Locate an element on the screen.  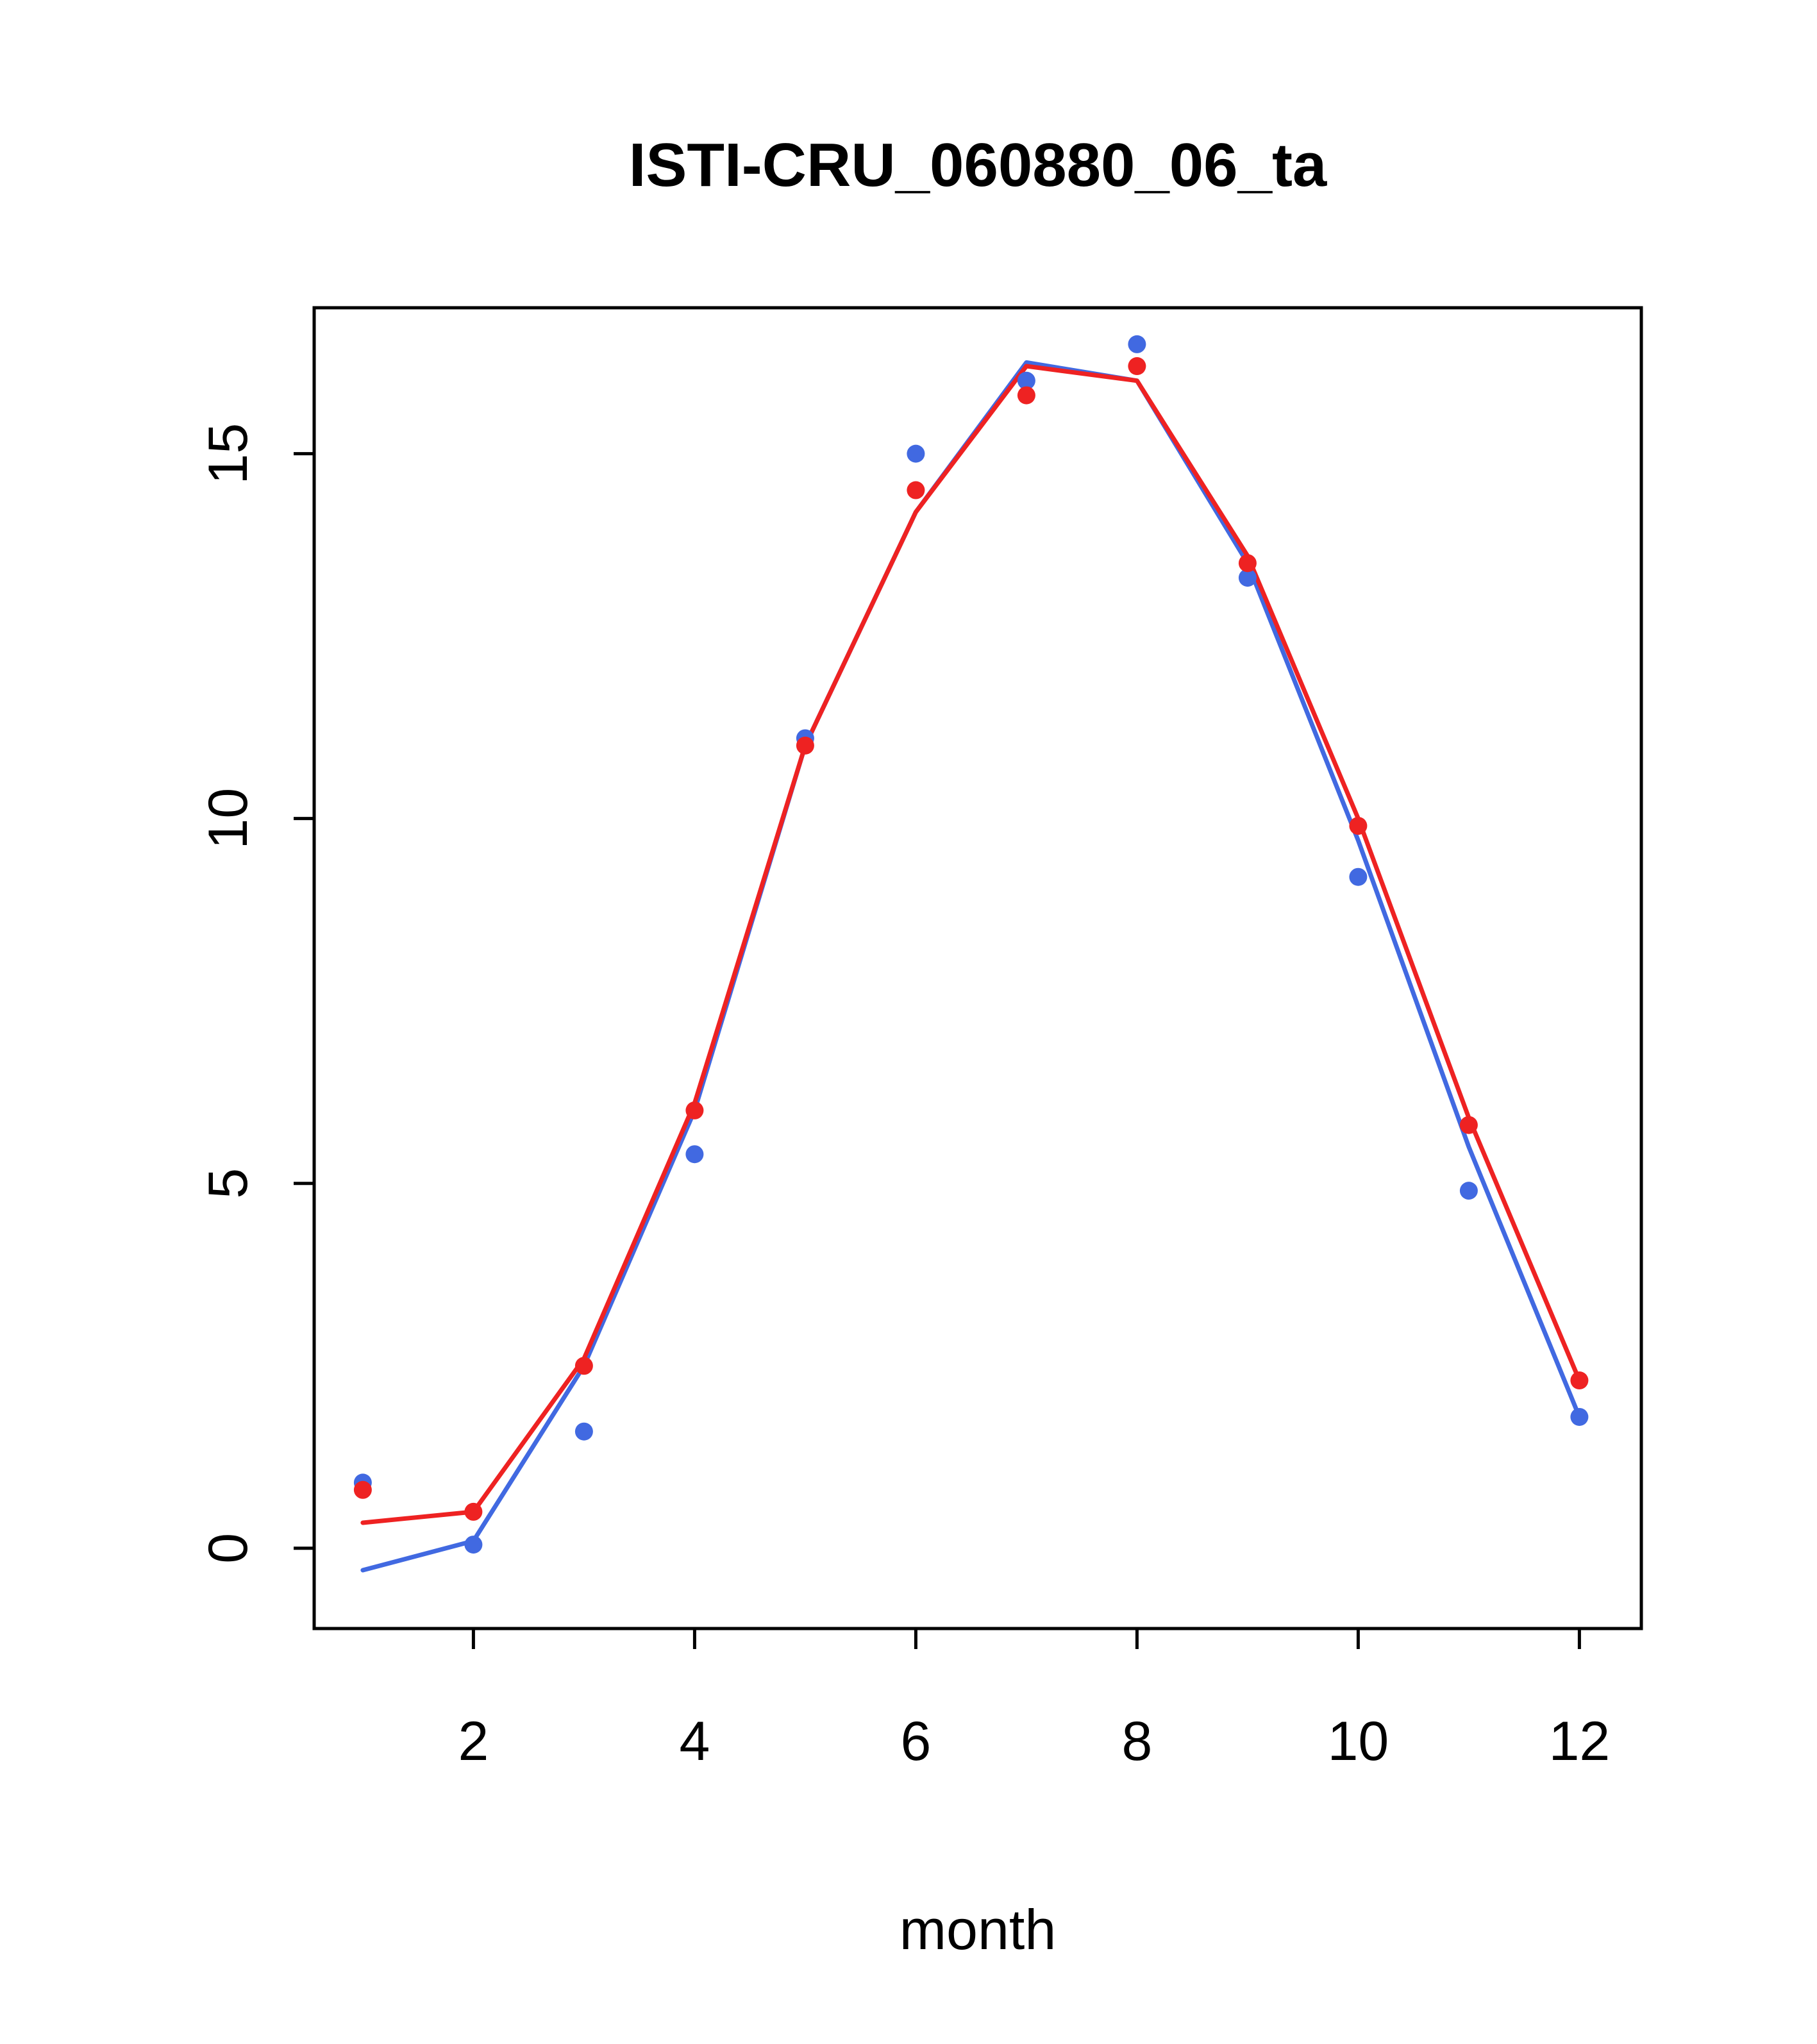
chart-title: ISTI-CRU_060880_06_ta is located at coordinates (978, 165).